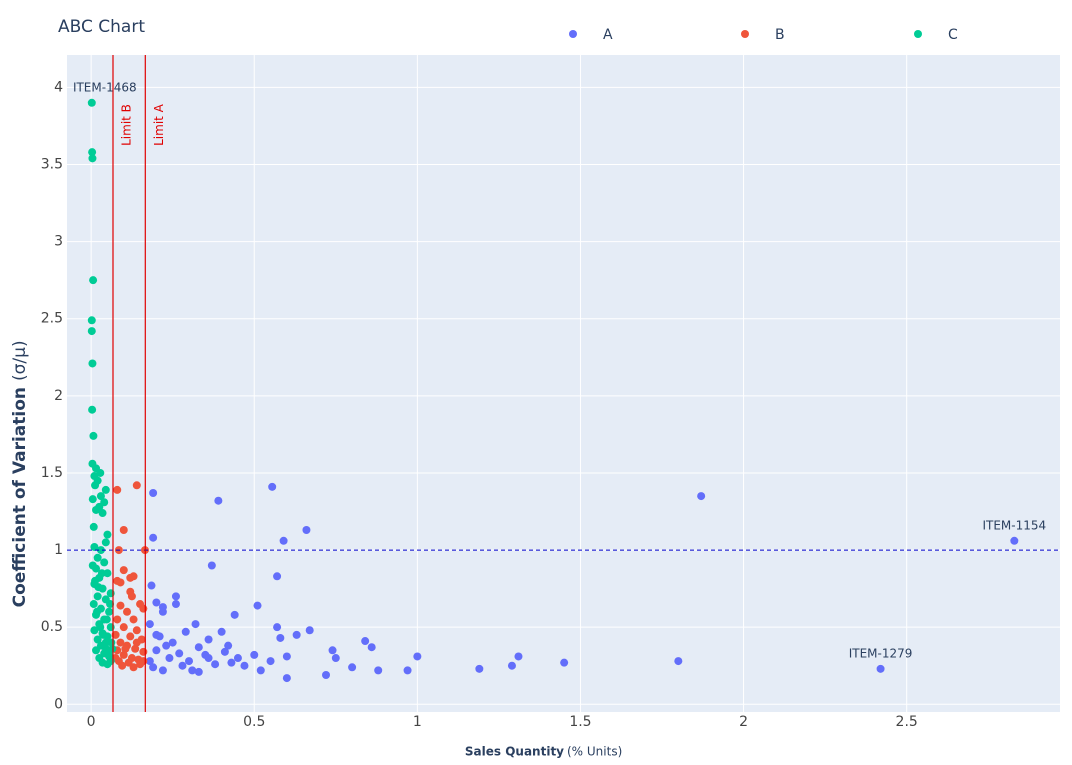 The width and height of the screenshot is (1072, 765). What do you see at coordinates (126, 125) in the screenshot?
I see `limit-label-group: Limit B` at bounding box center [126, 125].